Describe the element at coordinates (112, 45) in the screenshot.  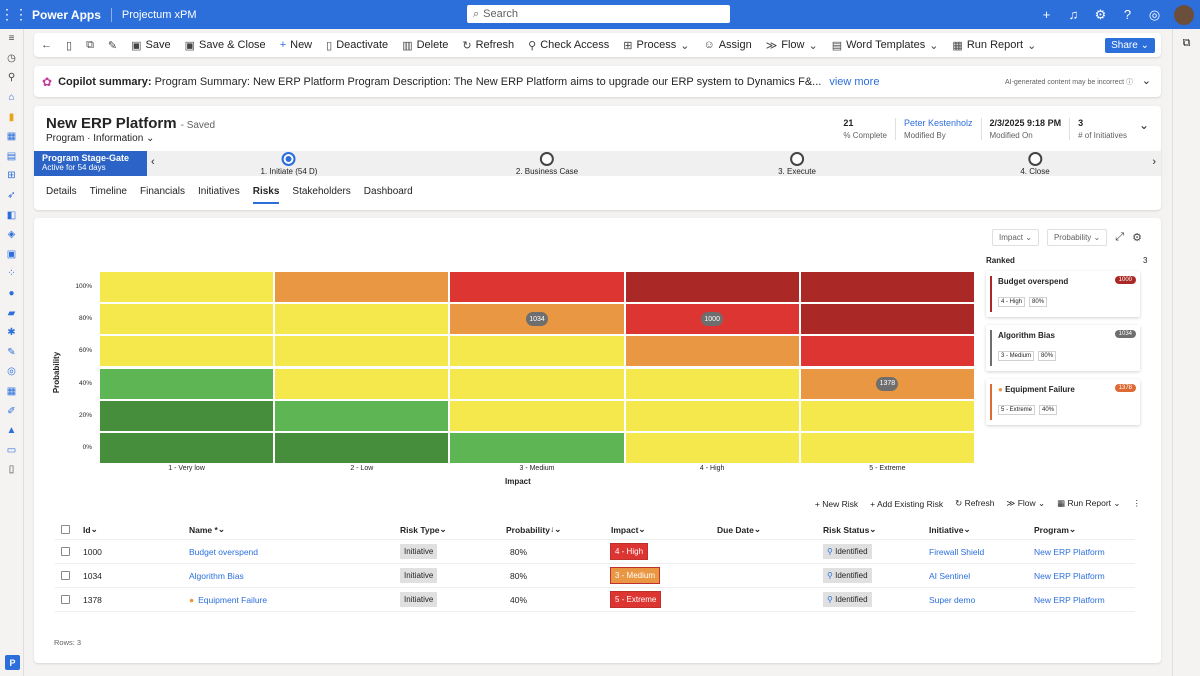
I see `edit-button: ✎` at that location.